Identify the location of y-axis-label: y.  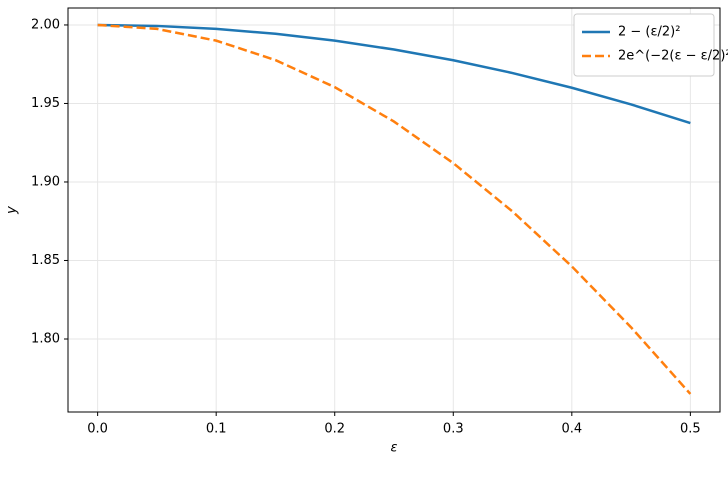
(12, 210).